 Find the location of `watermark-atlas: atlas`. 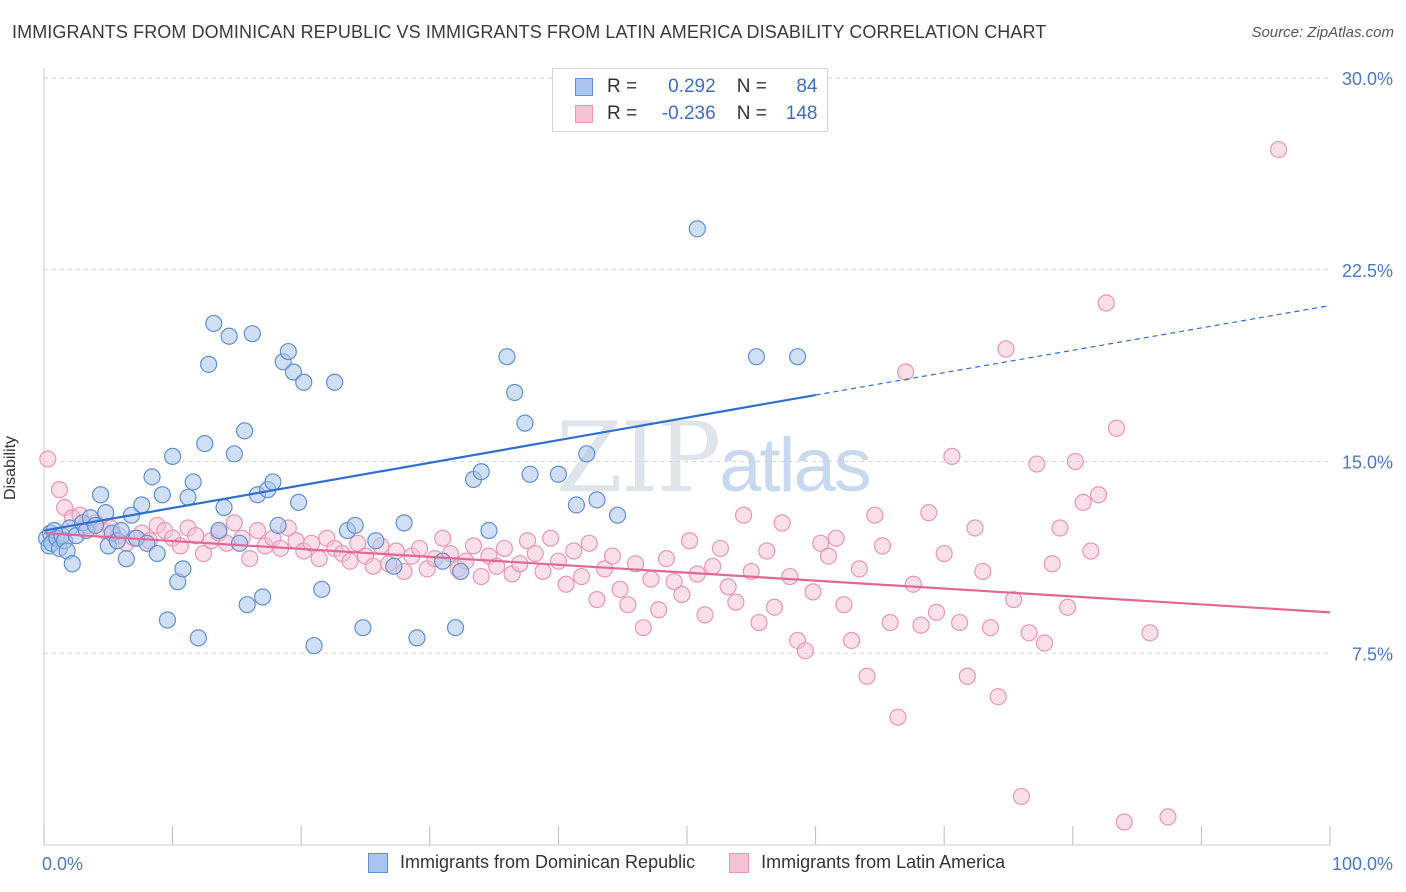

watermark-atlas: atlas is located at coordinates (795, 465).